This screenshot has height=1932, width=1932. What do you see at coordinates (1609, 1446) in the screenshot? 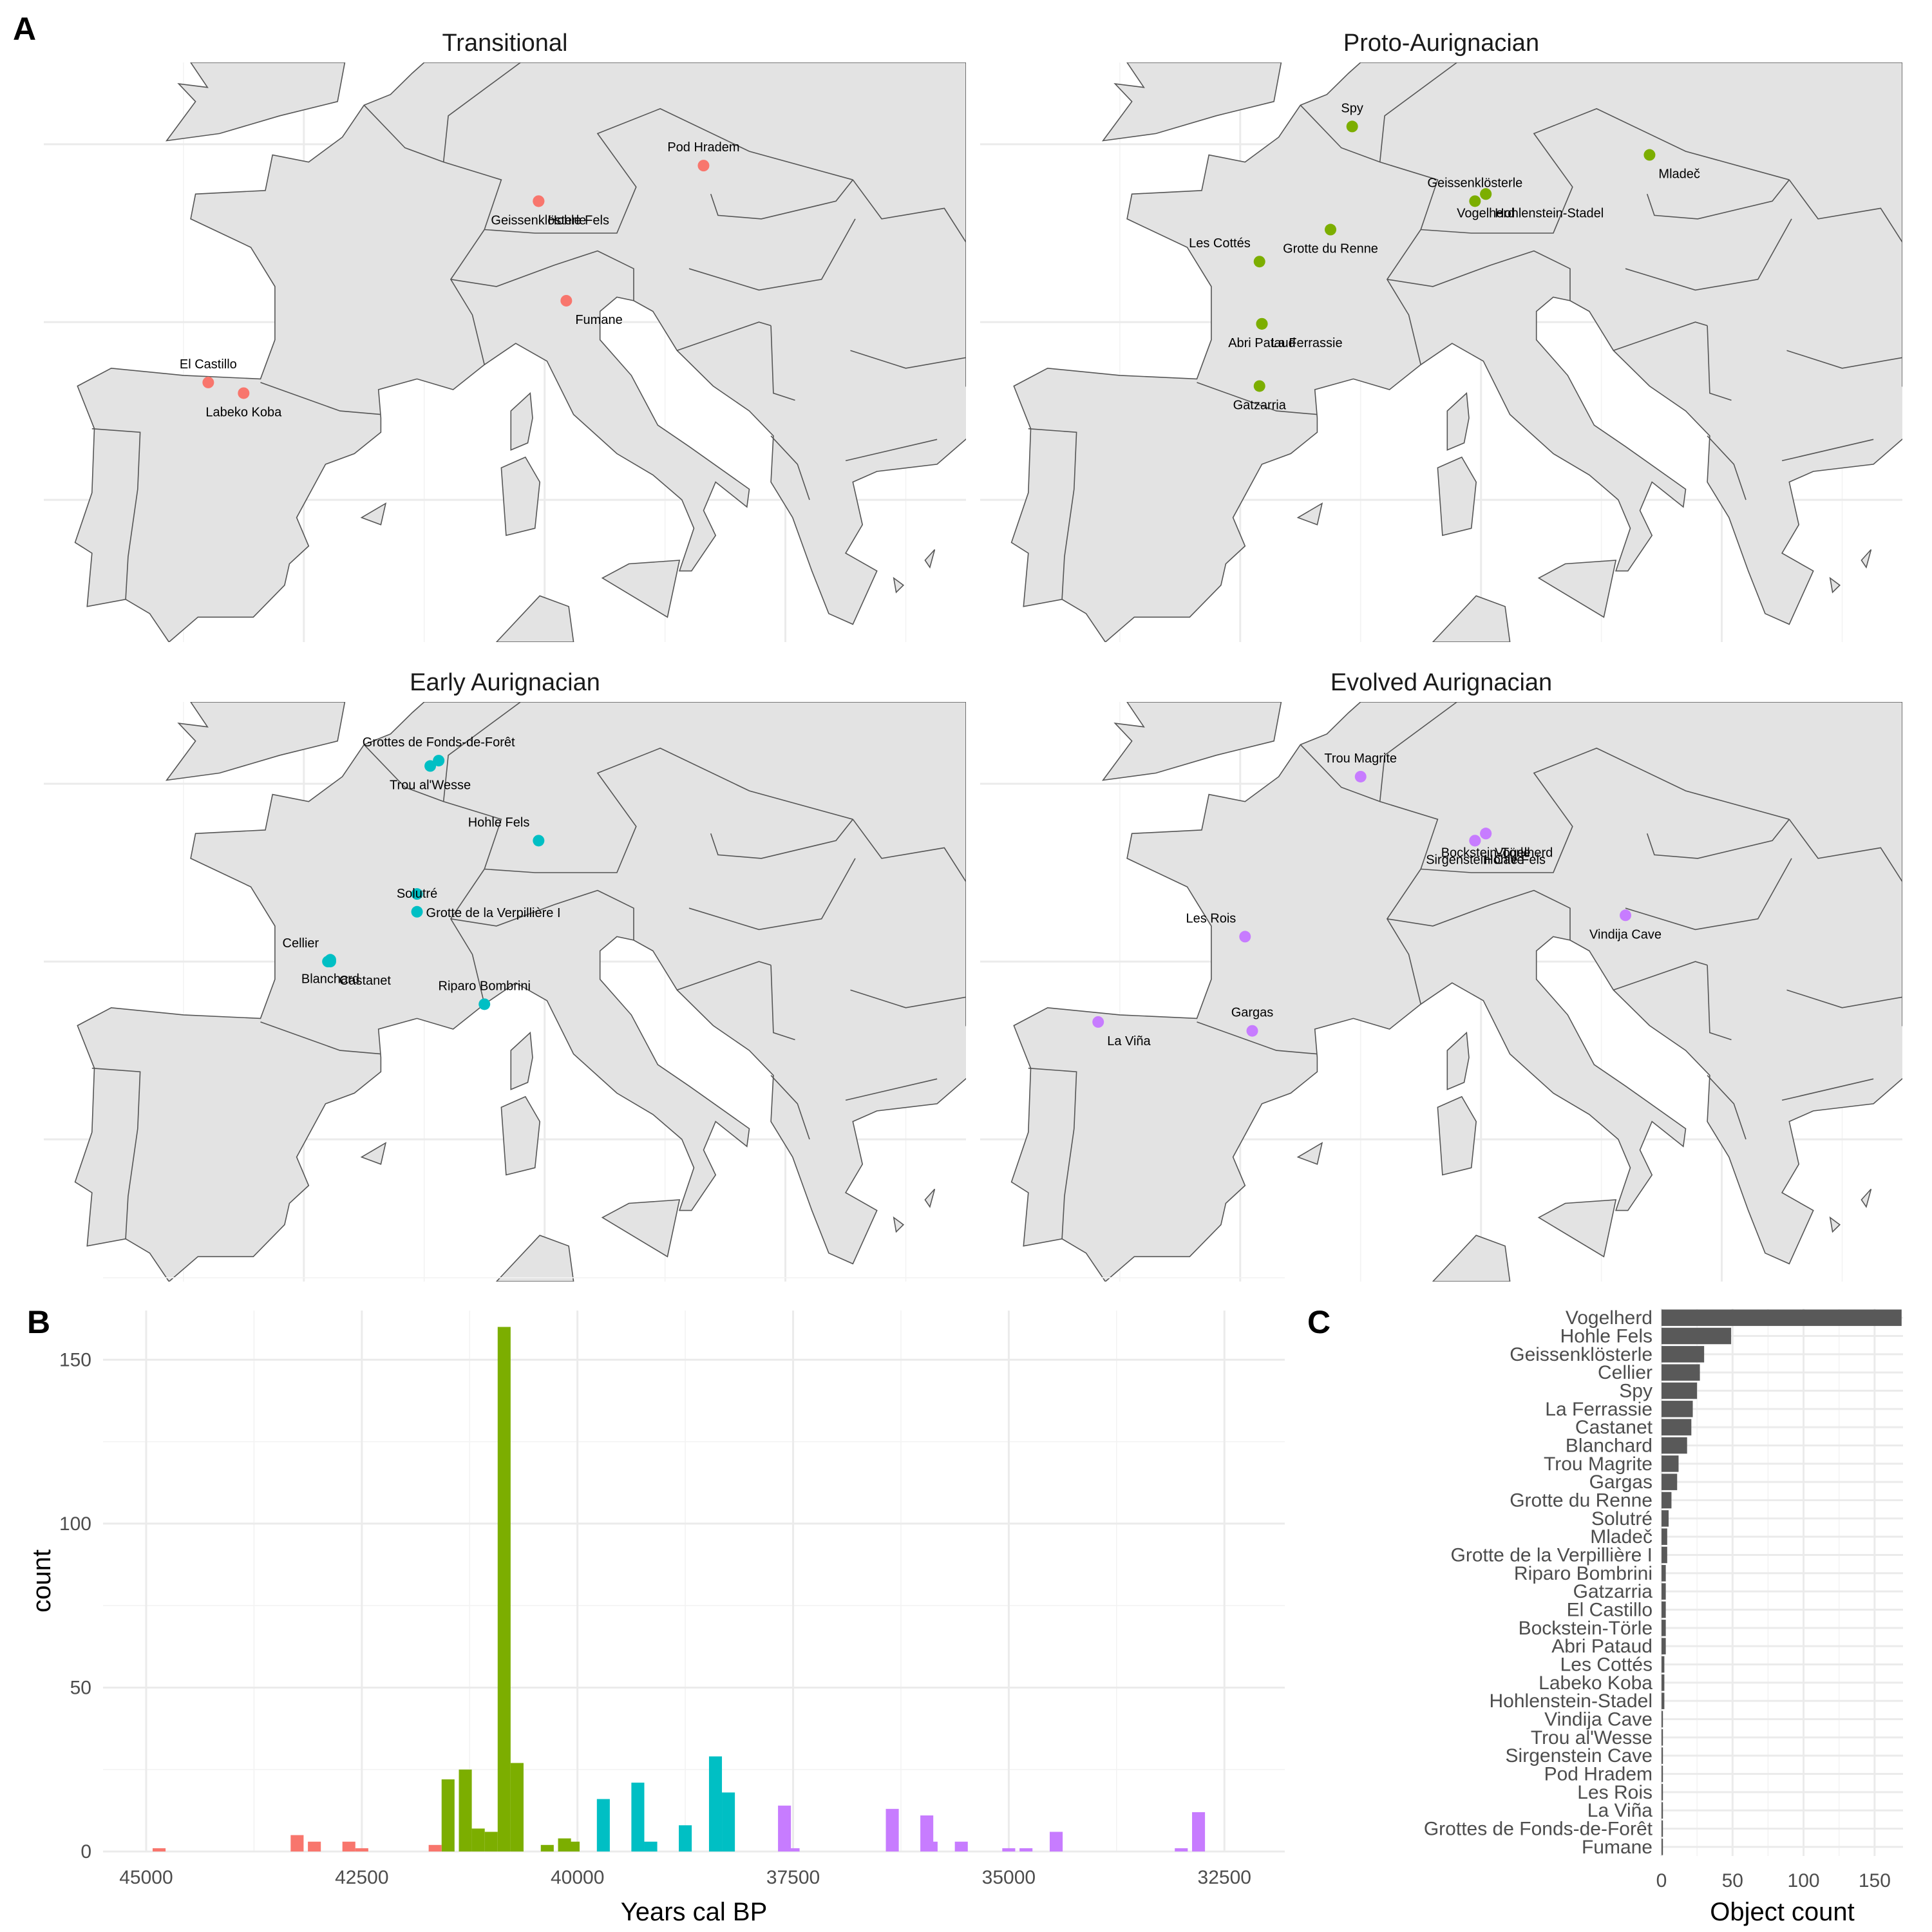
I see `category-label: Blanchard` at bounding box center [1609, 1446].